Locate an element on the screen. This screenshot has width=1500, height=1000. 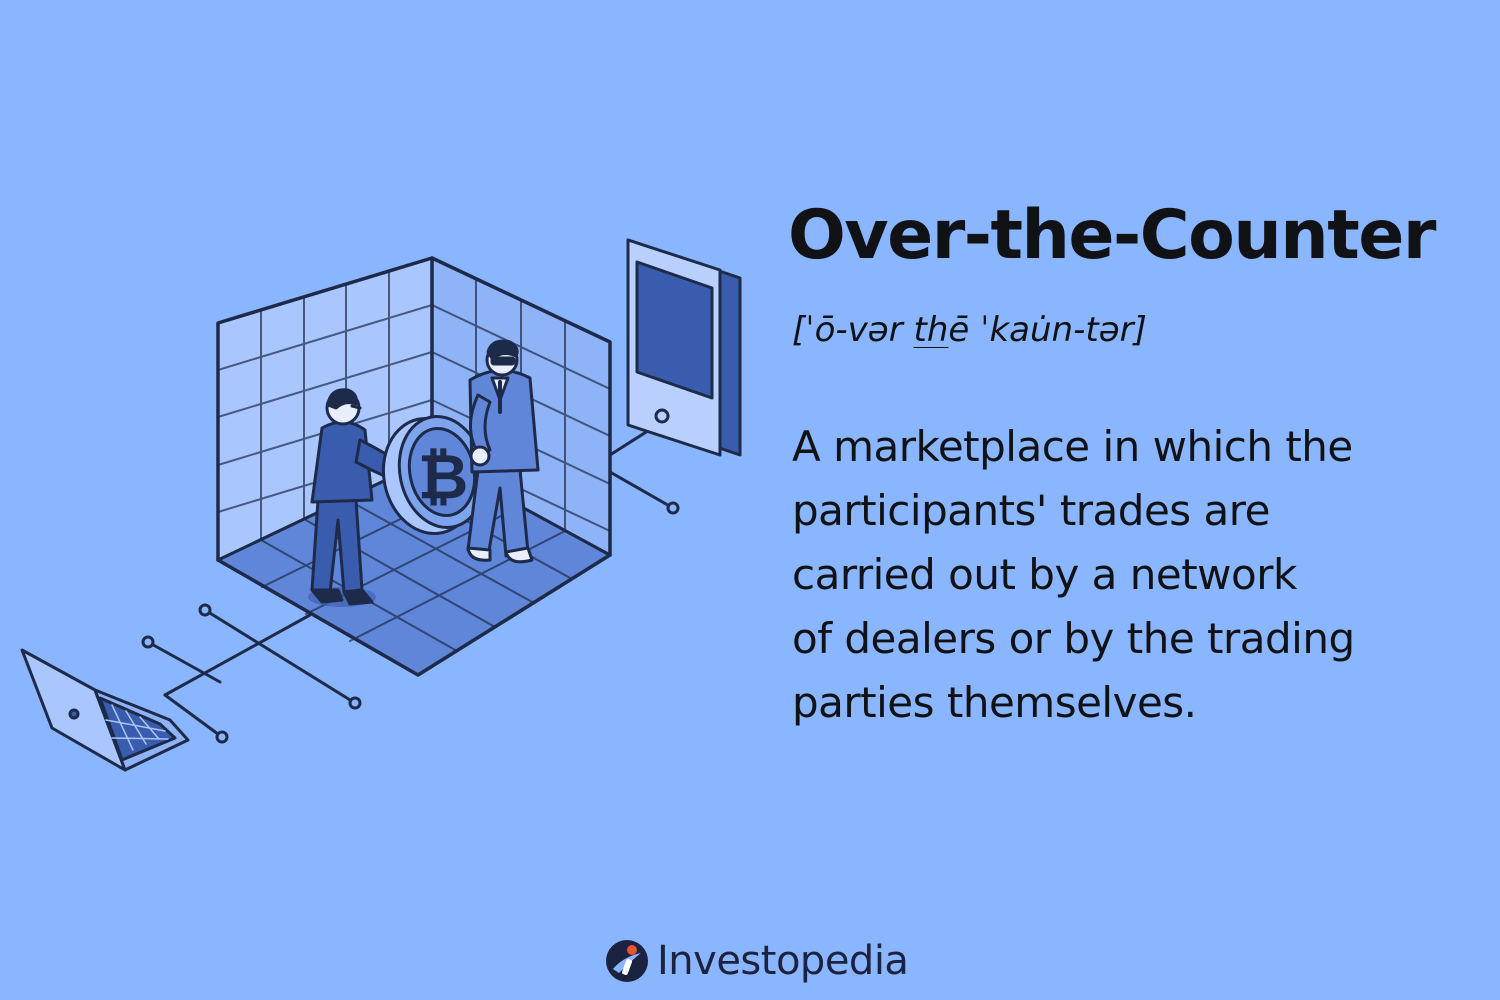
coin: ₿ is located at coordinates (434, 475).